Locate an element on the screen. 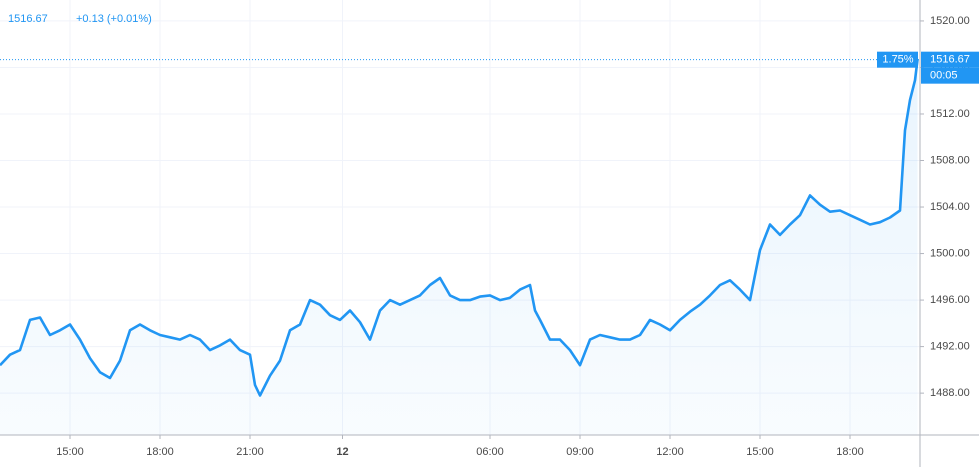  percent-box is located at coordinates (897, 59).